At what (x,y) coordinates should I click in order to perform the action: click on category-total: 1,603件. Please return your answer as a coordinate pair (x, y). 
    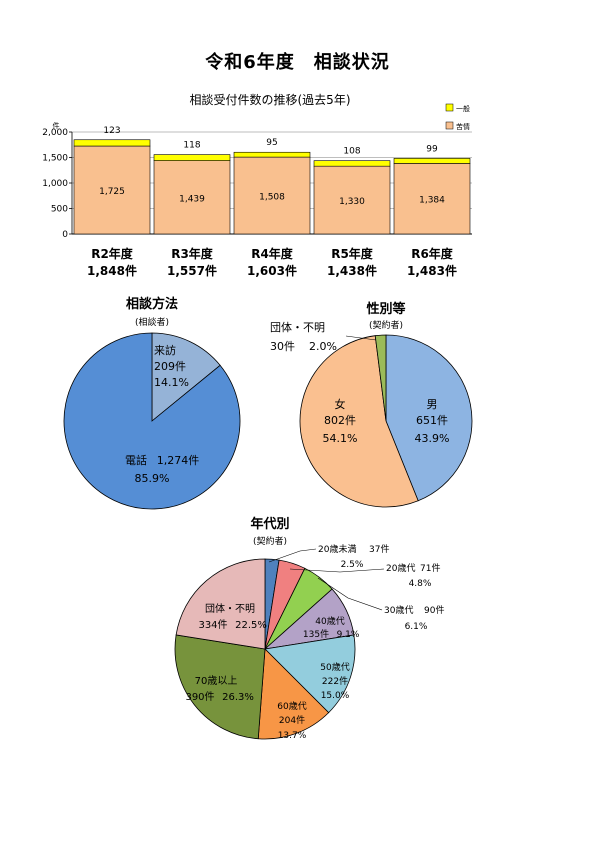
    Looking at the image, I should click on (272, 270).